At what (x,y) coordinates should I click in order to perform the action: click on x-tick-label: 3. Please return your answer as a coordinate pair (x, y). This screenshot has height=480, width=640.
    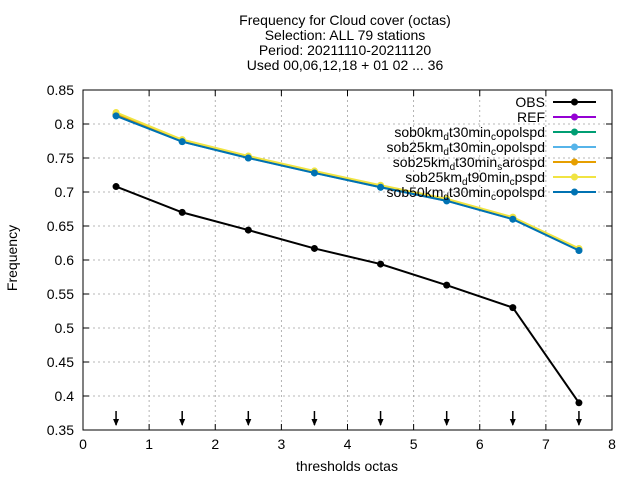
    Looking at the image, I should click on (281, 444).